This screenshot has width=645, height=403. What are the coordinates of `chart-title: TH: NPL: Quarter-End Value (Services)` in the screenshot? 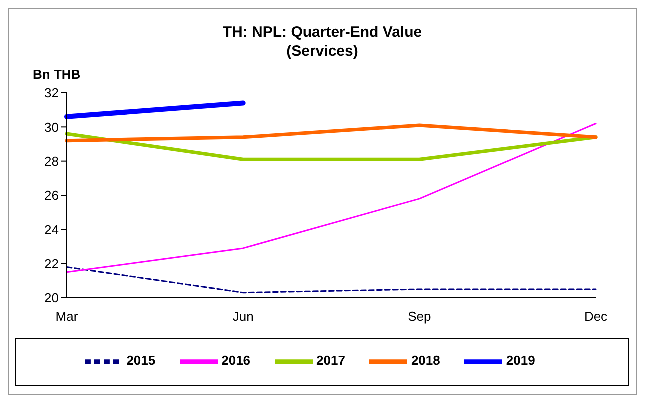 It's located at (323, 42).